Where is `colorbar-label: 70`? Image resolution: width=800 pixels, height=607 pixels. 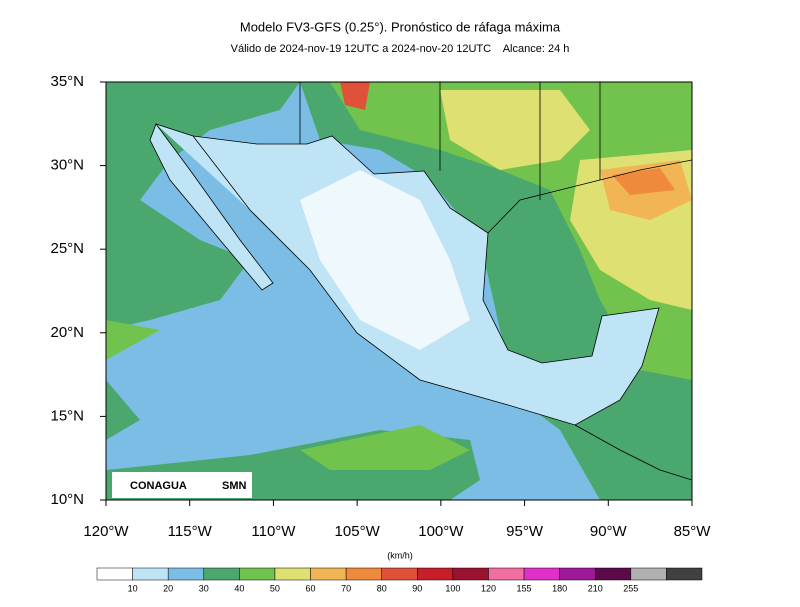
colorbar-label: 70 is located at coordinates (346, 588).